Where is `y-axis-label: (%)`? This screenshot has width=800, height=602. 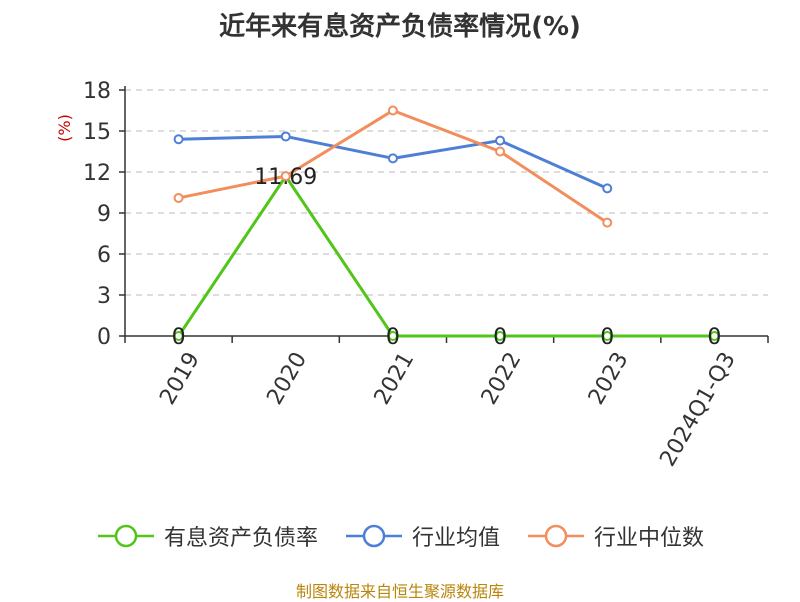 y-axis-label: (%) is located at coordinates (64, 128).